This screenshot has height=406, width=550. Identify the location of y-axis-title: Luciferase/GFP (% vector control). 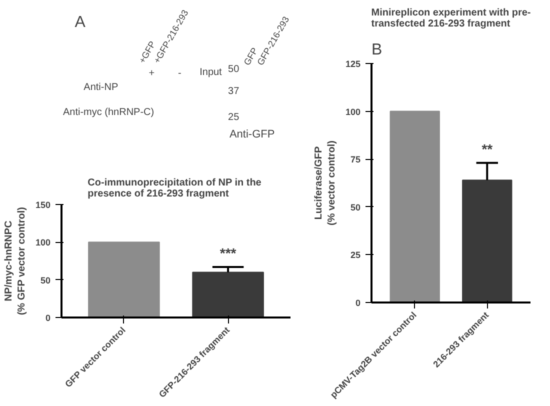
(325, 183).